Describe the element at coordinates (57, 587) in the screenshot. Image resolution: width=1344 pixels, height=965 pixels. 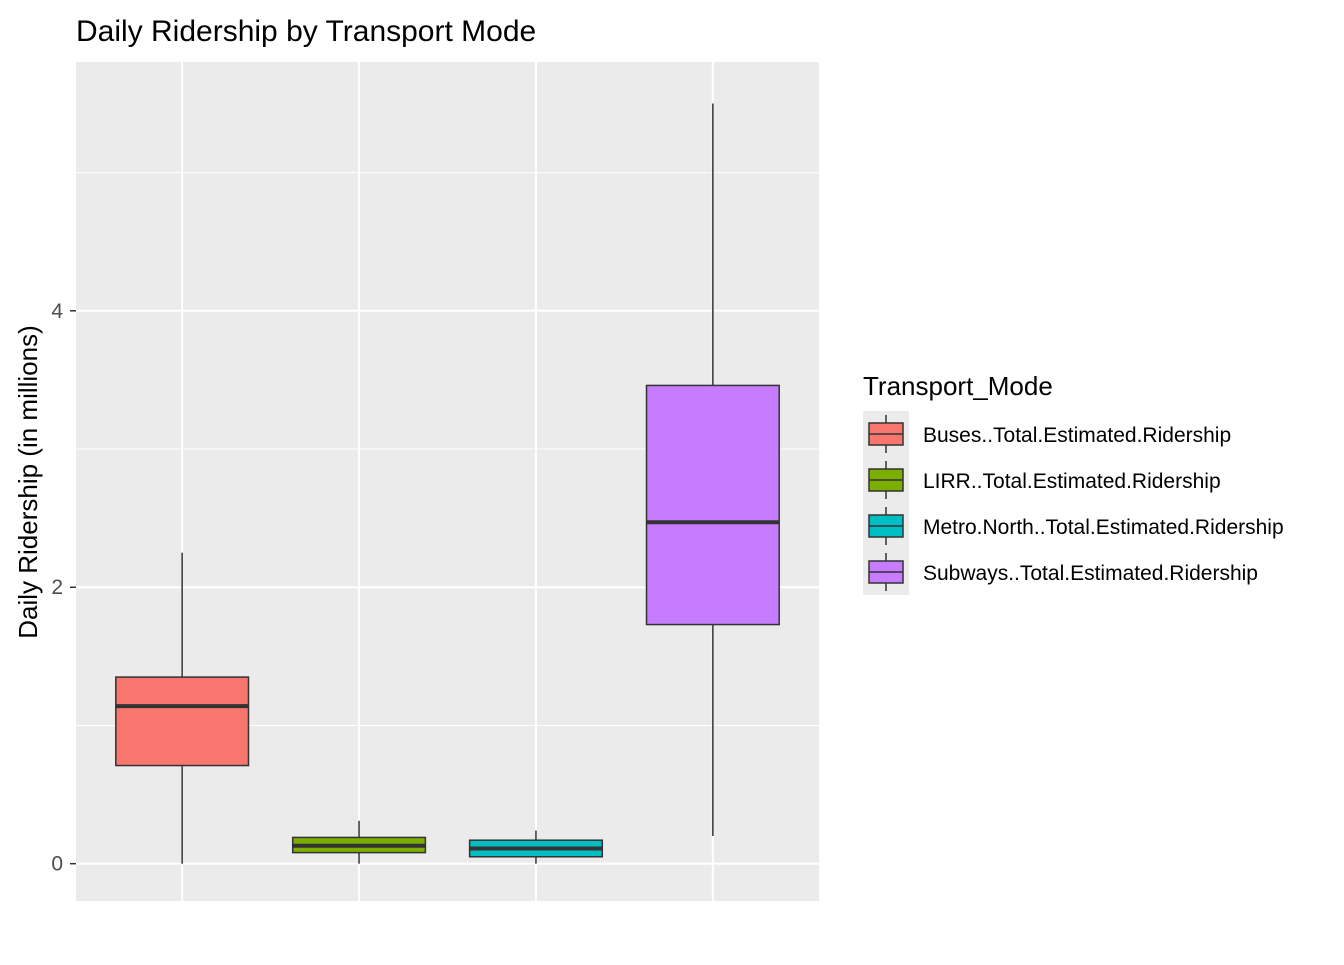
I see `y-tick-label: 2` at that location.